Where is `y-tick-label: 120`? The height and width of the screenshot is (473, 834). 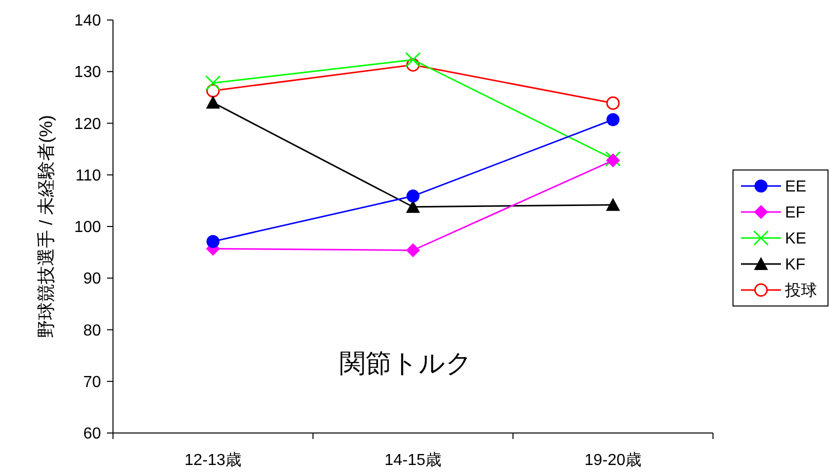 y-tick-label: 120 is located at coordinates (88, 124).